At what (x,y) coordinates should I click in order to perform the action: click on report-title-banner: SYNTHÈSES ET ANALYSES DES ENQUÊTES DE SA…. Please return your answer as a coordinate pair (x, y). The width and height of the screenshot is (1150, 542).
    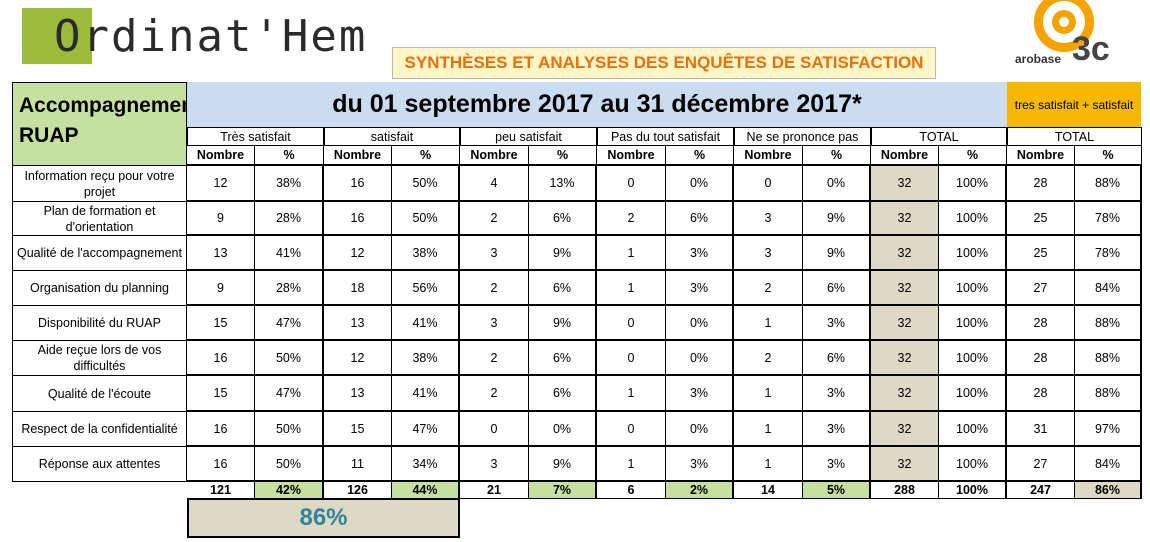
    Looking at the image, I should click on (664, 63).